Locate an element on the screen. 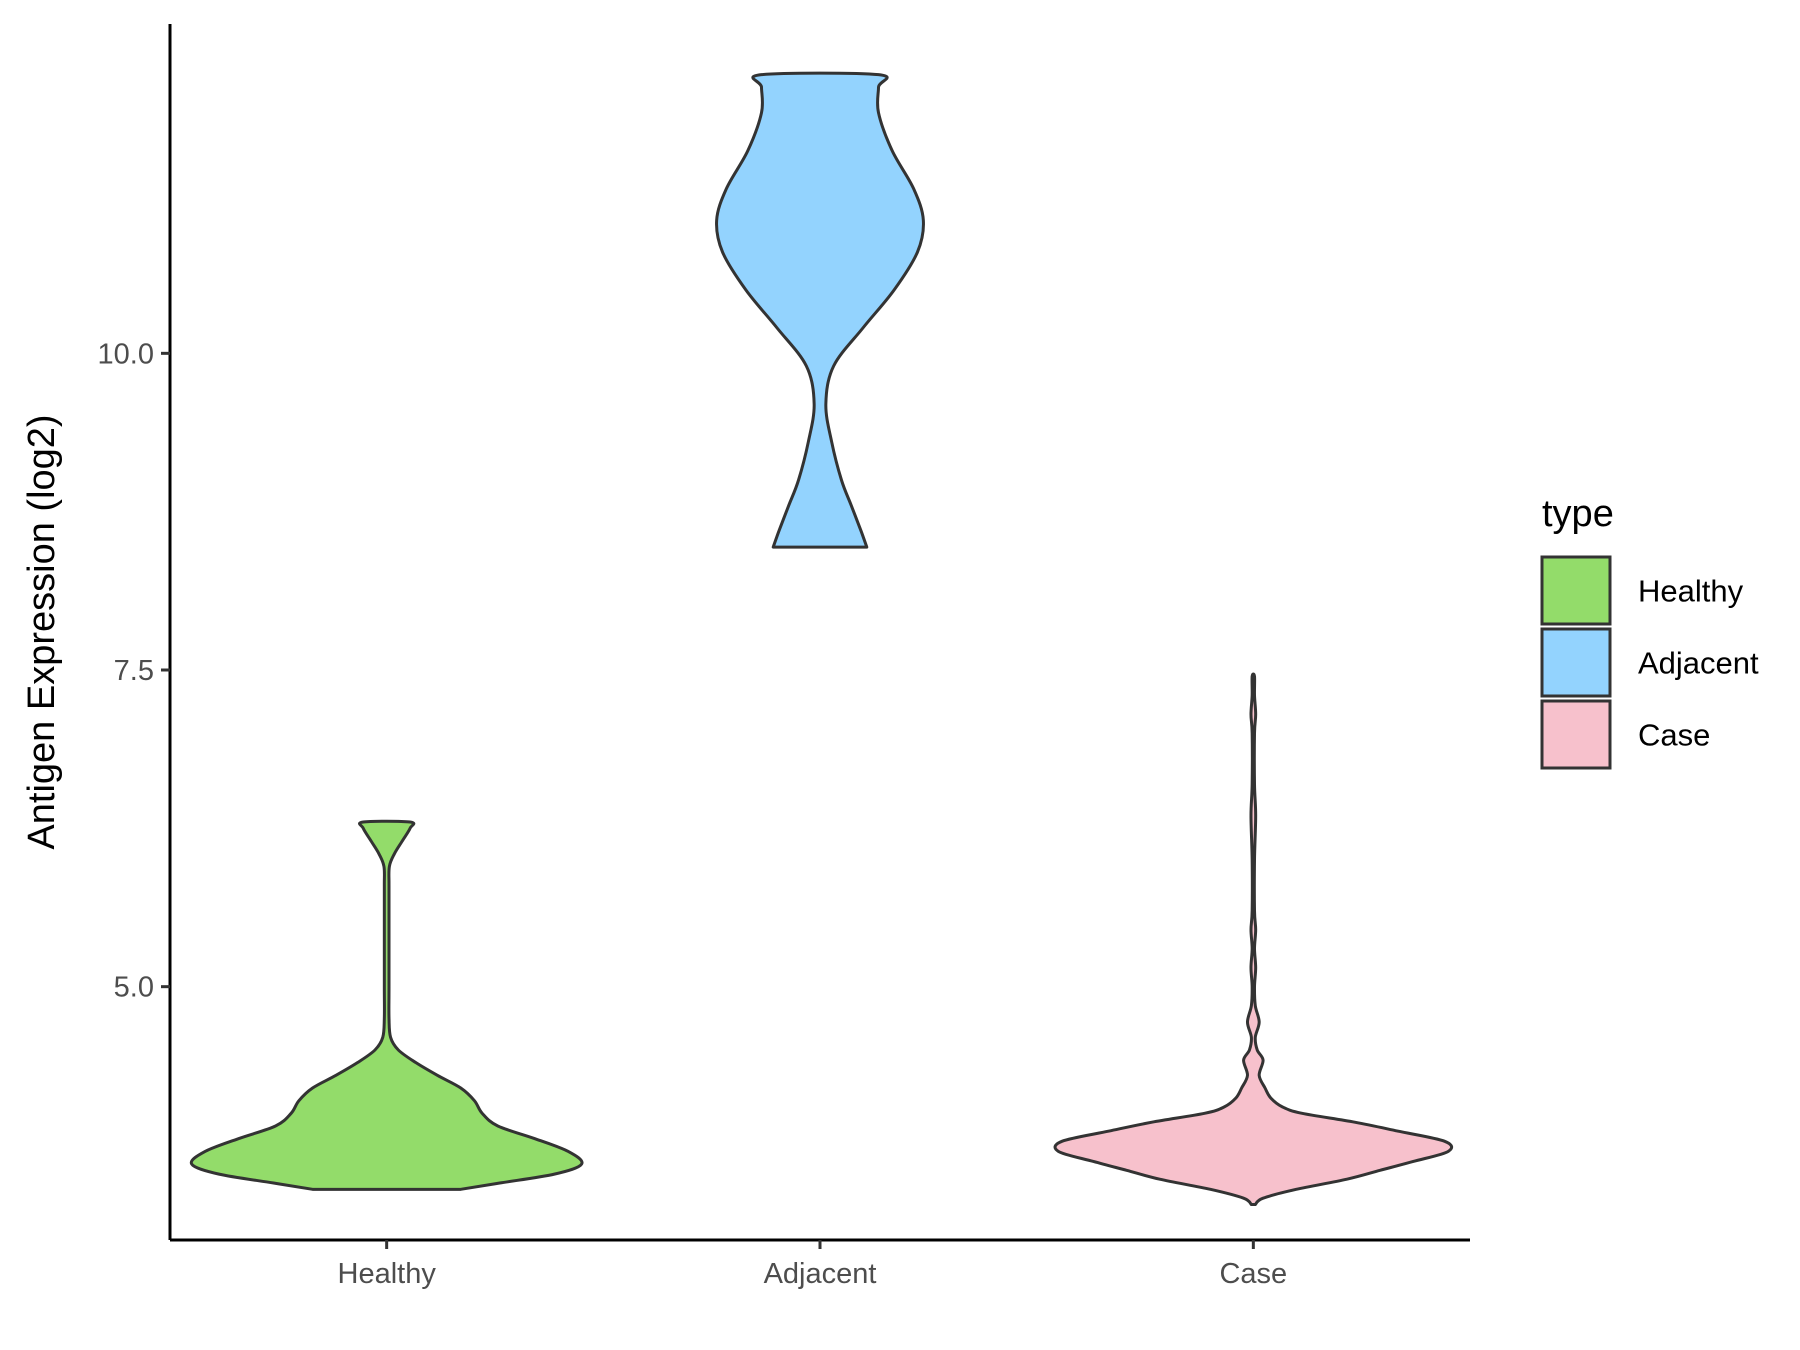 This screenshot has height=1350, width=1800. legend-title: type is located at coordinates (1578, 514).